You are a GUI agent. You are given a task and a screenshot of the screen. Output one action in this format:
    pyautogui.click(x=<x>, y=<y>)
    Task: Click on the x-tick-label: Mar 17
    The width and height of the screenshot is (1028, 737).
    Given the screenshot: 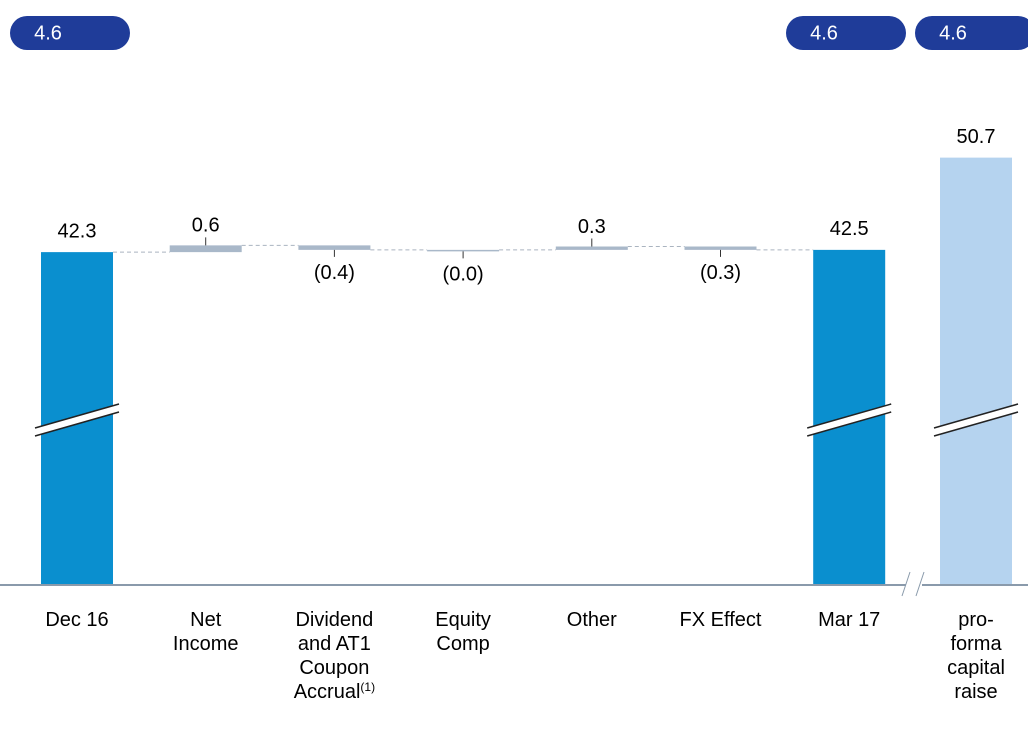 What is the action you would take?
    pyautogui.click(x=849, y=620)
    